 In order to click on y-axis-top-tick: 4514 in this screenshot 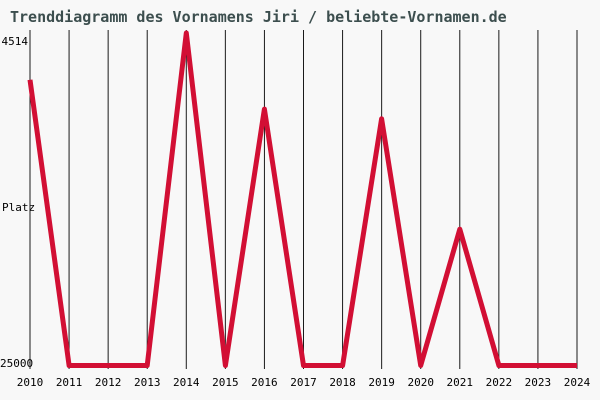, I will do `click(15, 41)`.